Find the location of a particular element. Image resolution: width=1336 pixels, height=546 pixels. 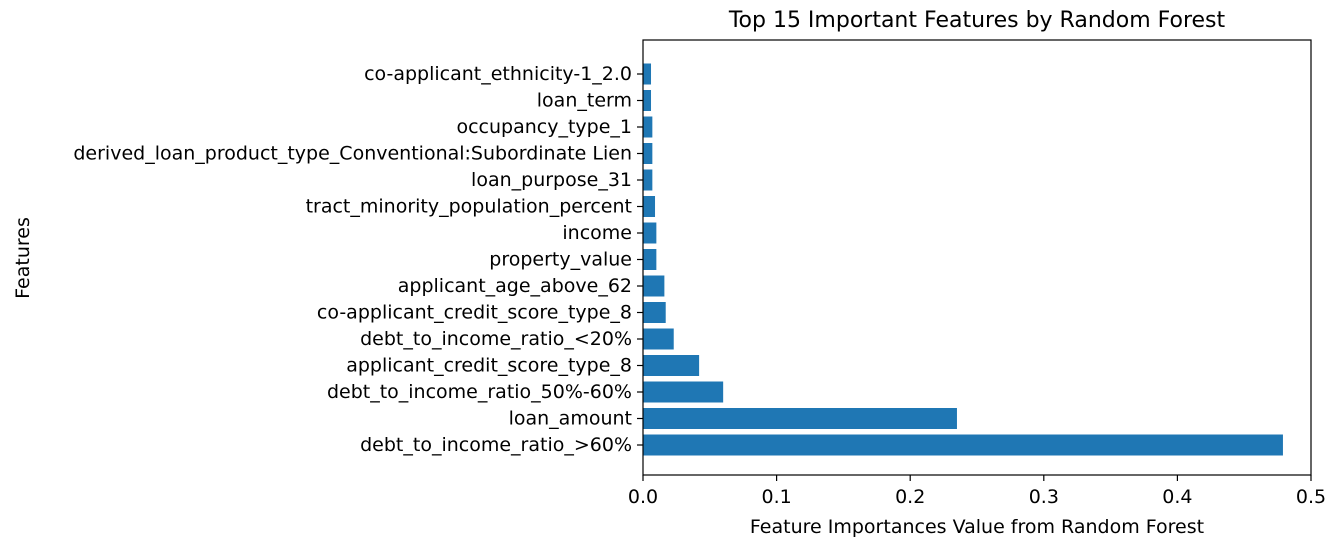

x-tick-label: 0.5 is located at coordinates (1311, 497).